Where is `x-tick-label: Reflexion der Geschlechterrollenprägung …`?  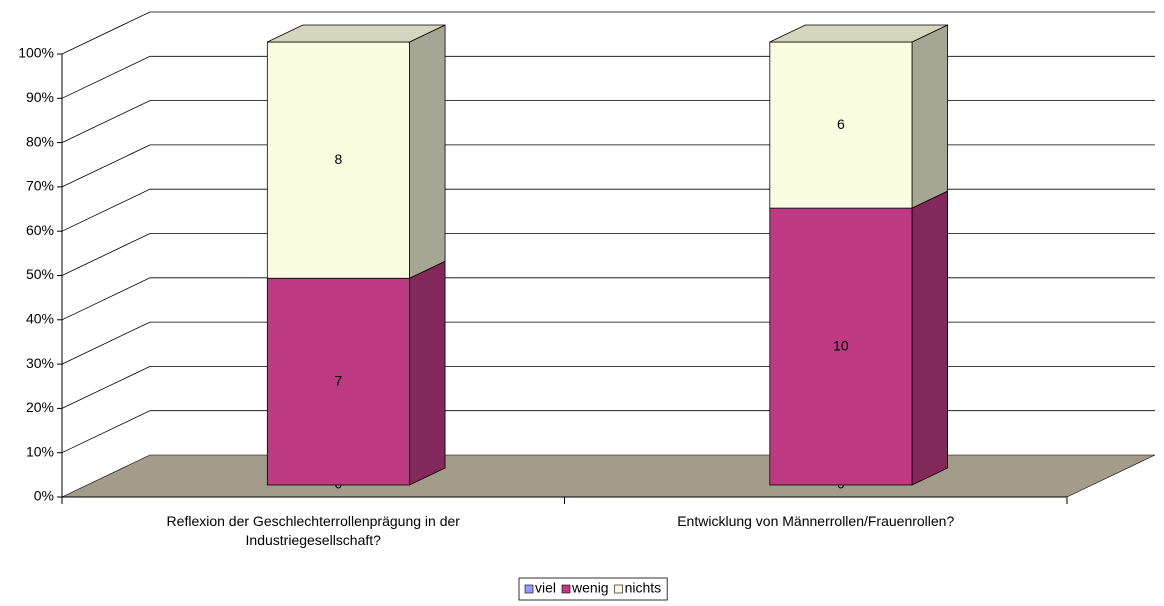
x-tick-label: Reflexion der Geschlechterrollenprägung … is located at coordinates (313, 530).